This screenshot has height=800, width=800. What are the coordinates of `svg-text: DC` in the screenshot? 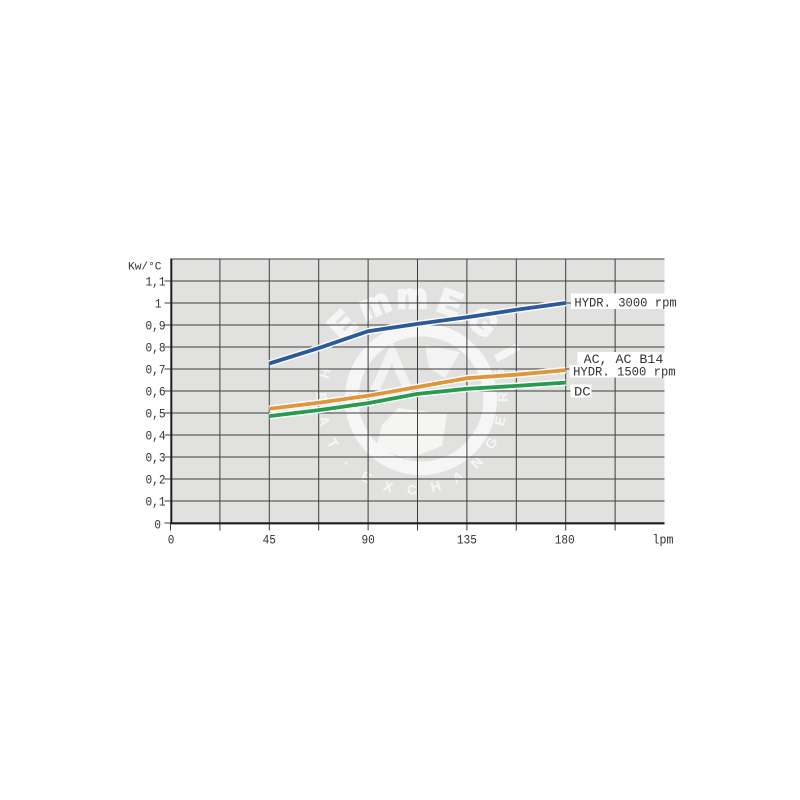 It's located at (582, 392).